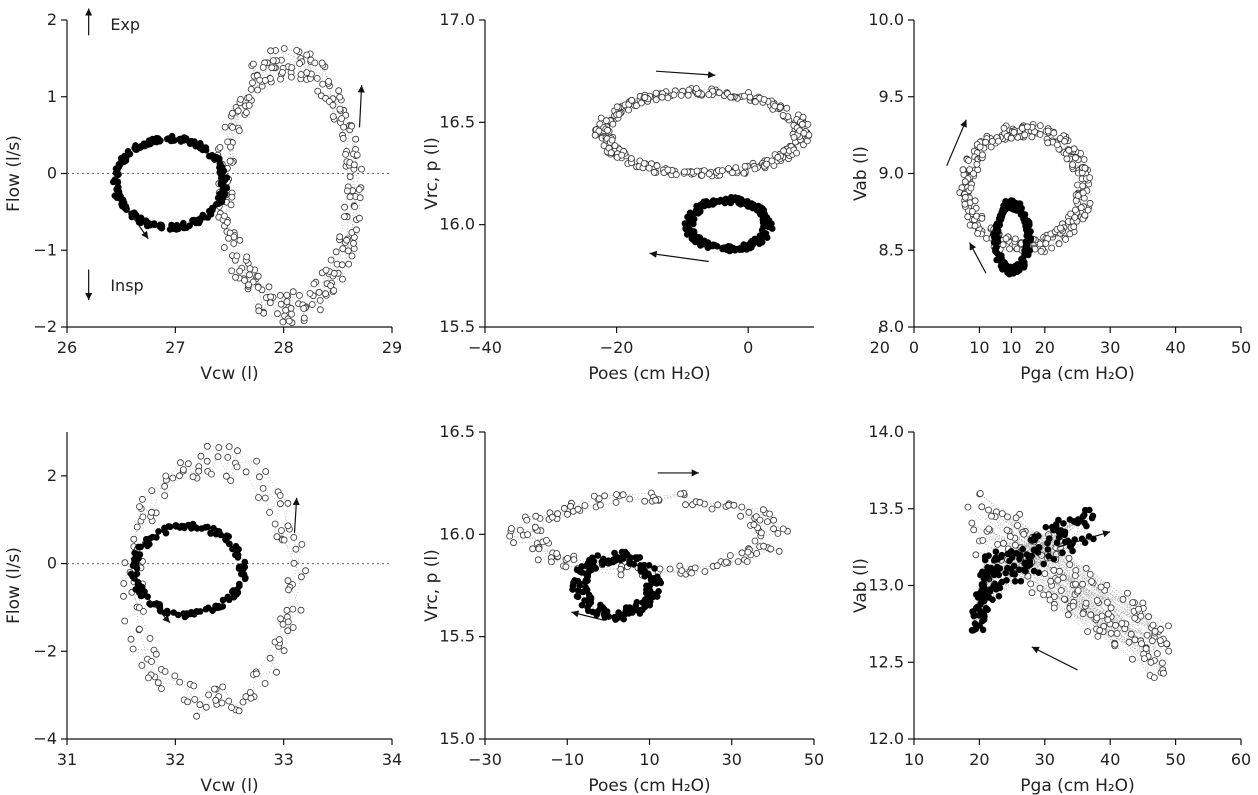 The width and height of the screenshot is (1258, 795). What do you see at coordinates (886, 508) in the screenshot?
I see `y-tick-label: 13.5` at bounding box center [886, 508].